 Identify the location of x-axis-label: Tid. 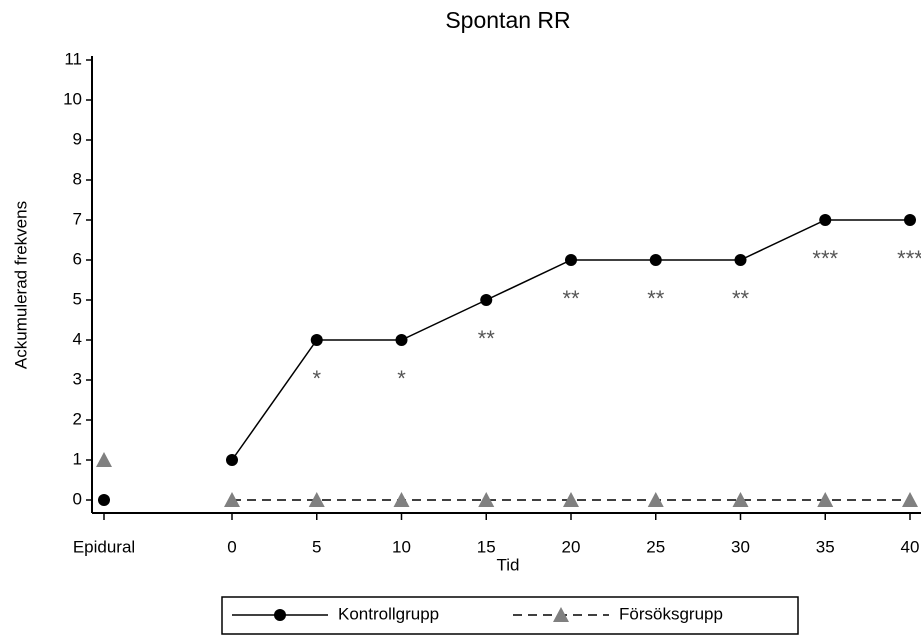
(508, 564).